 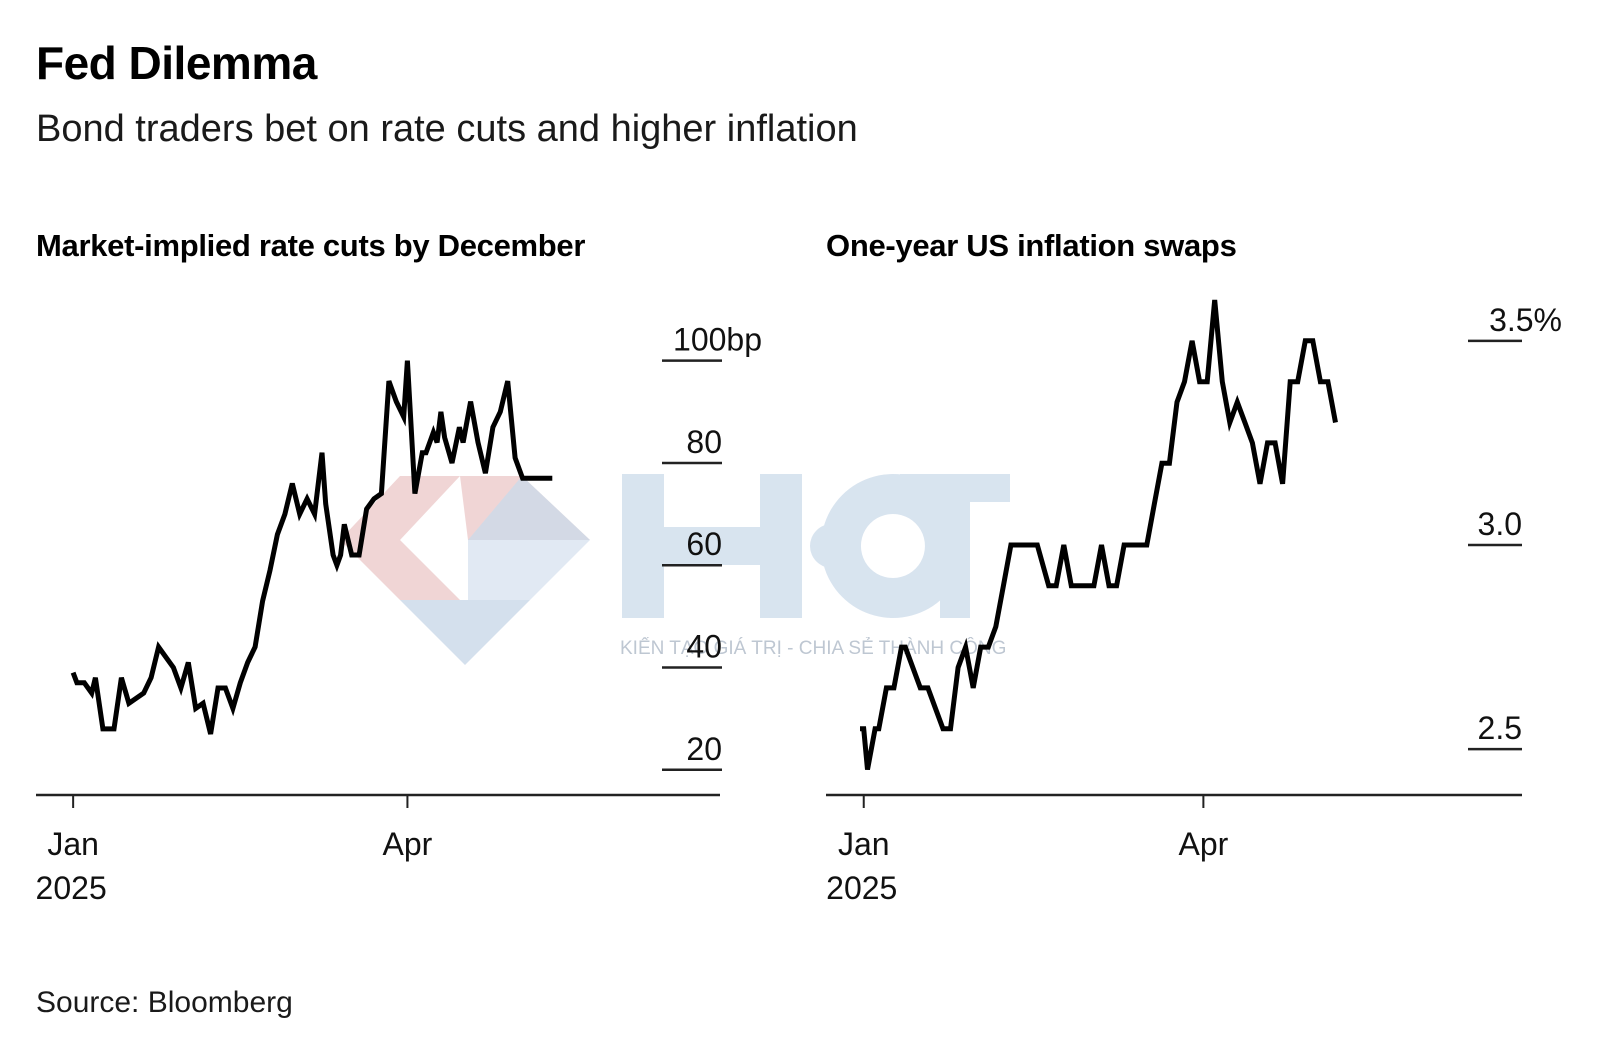 I want to click on rate-cuts-x-tick-label: Jan, so click(x=73, y=844).